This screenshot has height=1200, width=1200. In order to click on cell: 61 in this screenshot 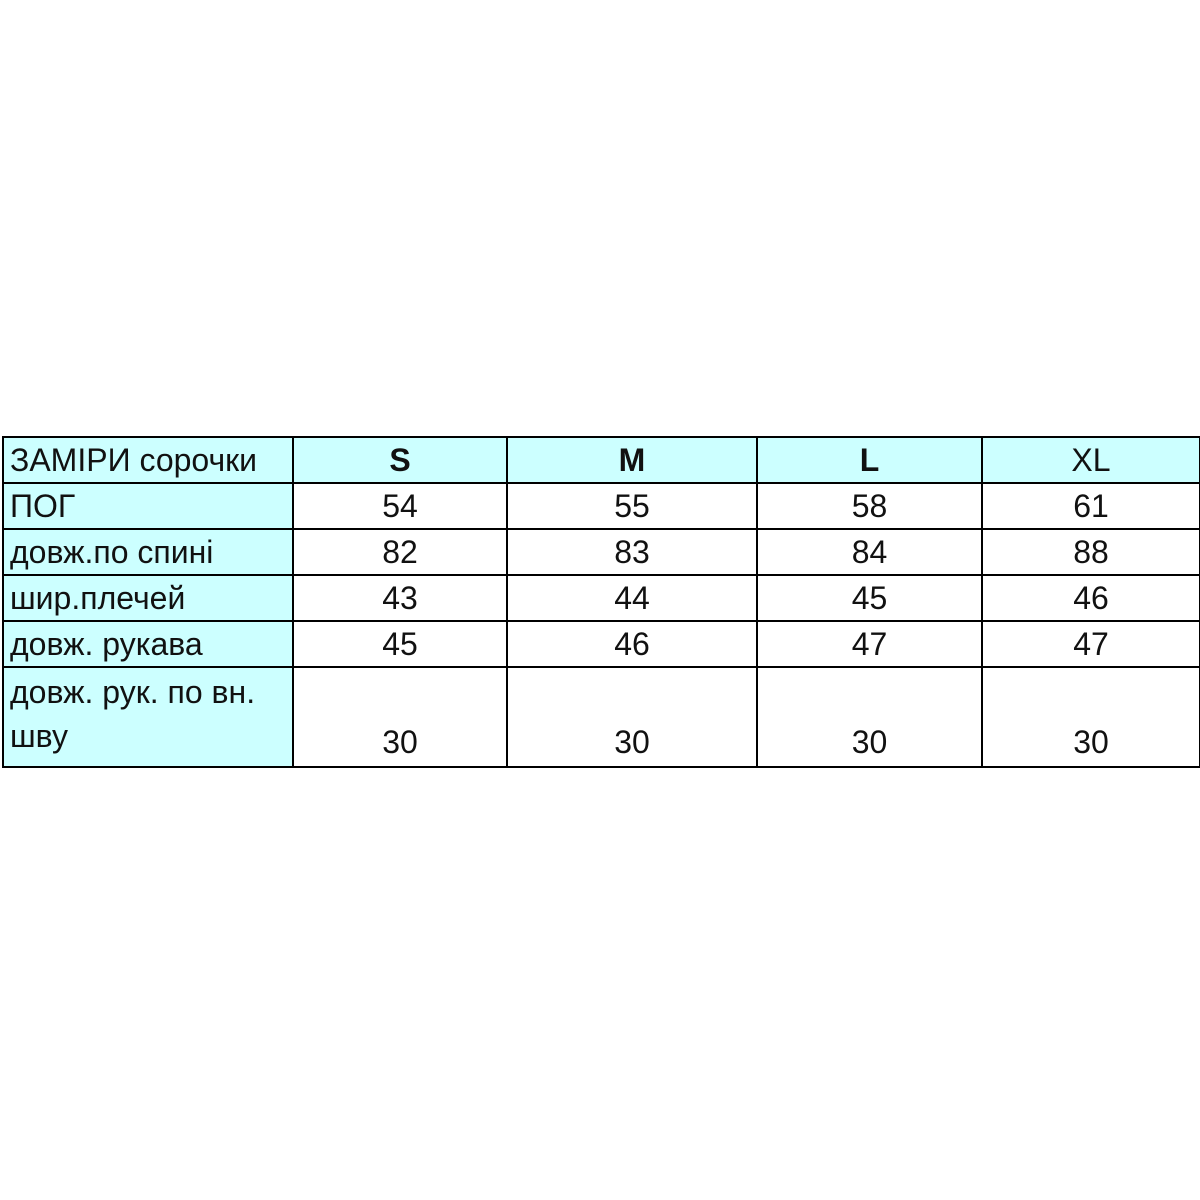, I will do `click(1090, 506)`.